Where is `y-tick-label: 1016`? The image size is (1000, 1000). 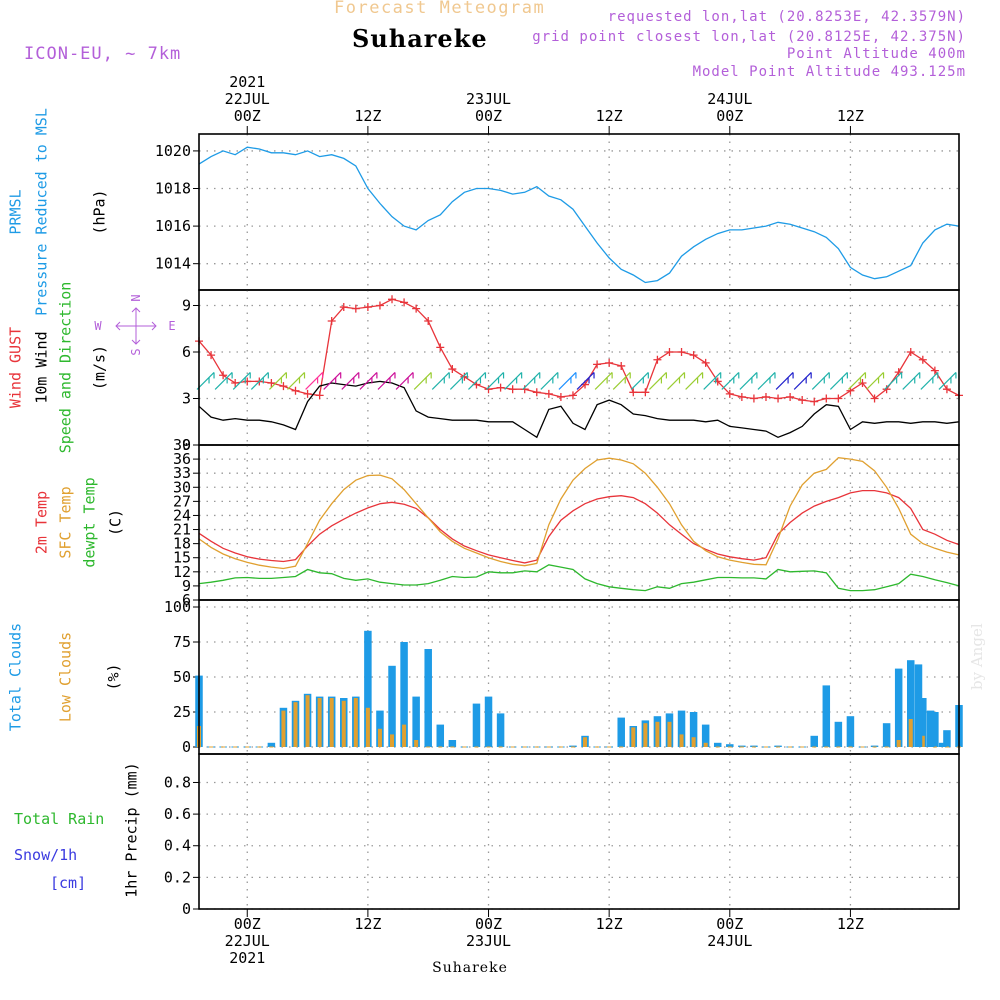
y-tick-label: 1016 is located at coordinates (173, 226).